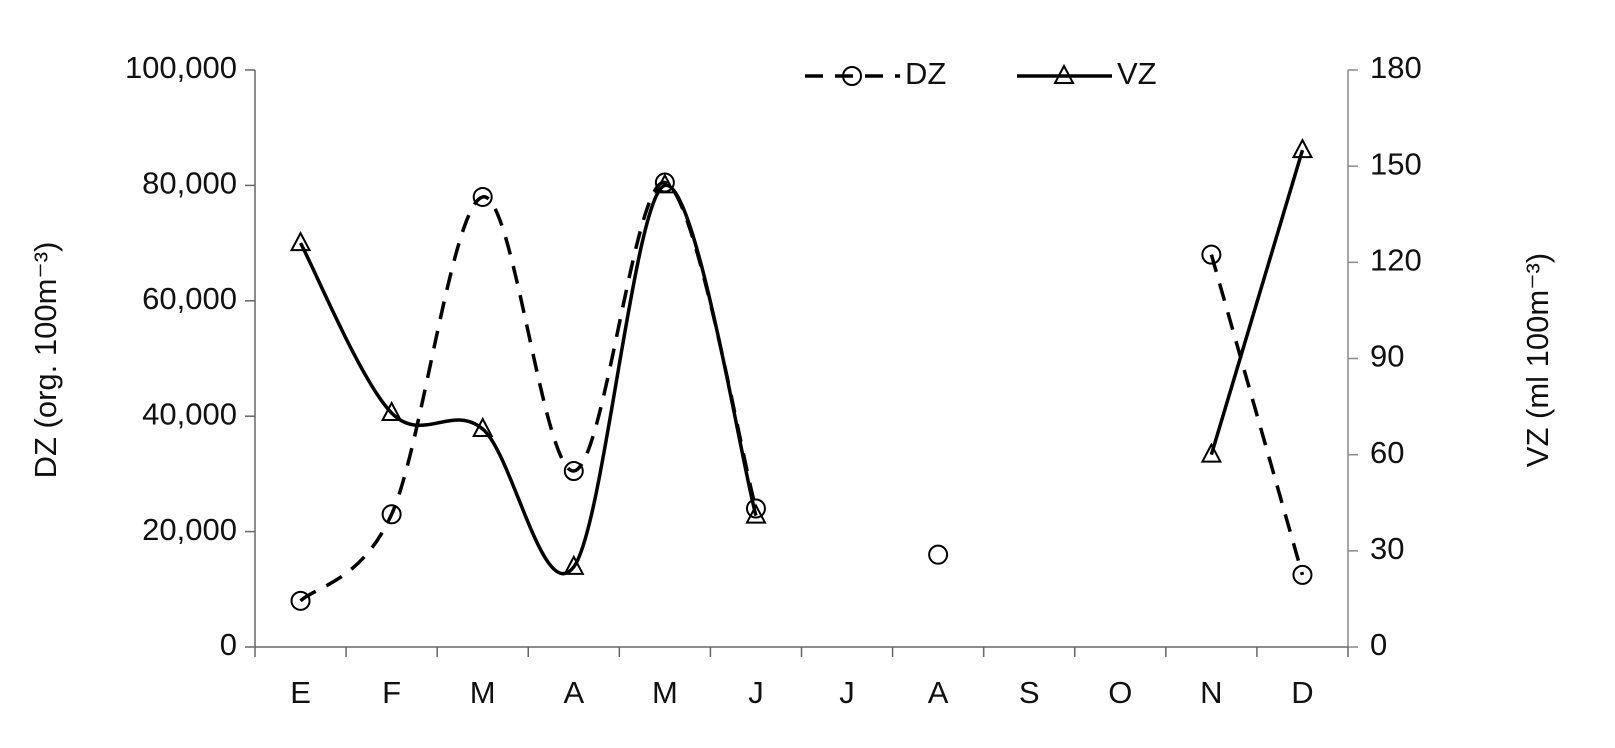  What do you see at coordinates (189, 298) in the screenshot?
I see `y-tick-label: 60,000` at bounding box center [189, 298].